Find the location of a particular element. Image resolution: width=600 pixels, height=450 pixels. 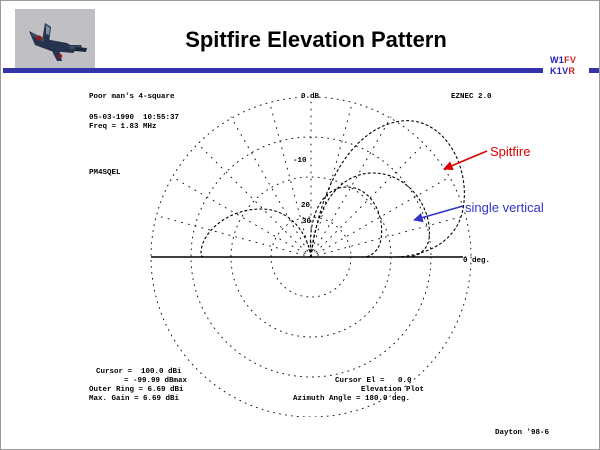

plot-model-name: PM4SQEL is located at coordinates (105, 173).